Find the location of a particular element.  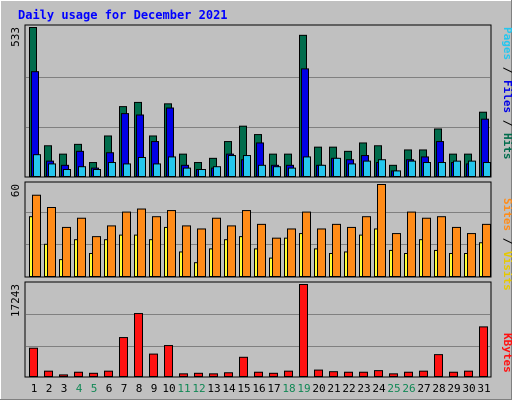

traffic-ymax-label: 17243 is located at coordinates (15, 300).